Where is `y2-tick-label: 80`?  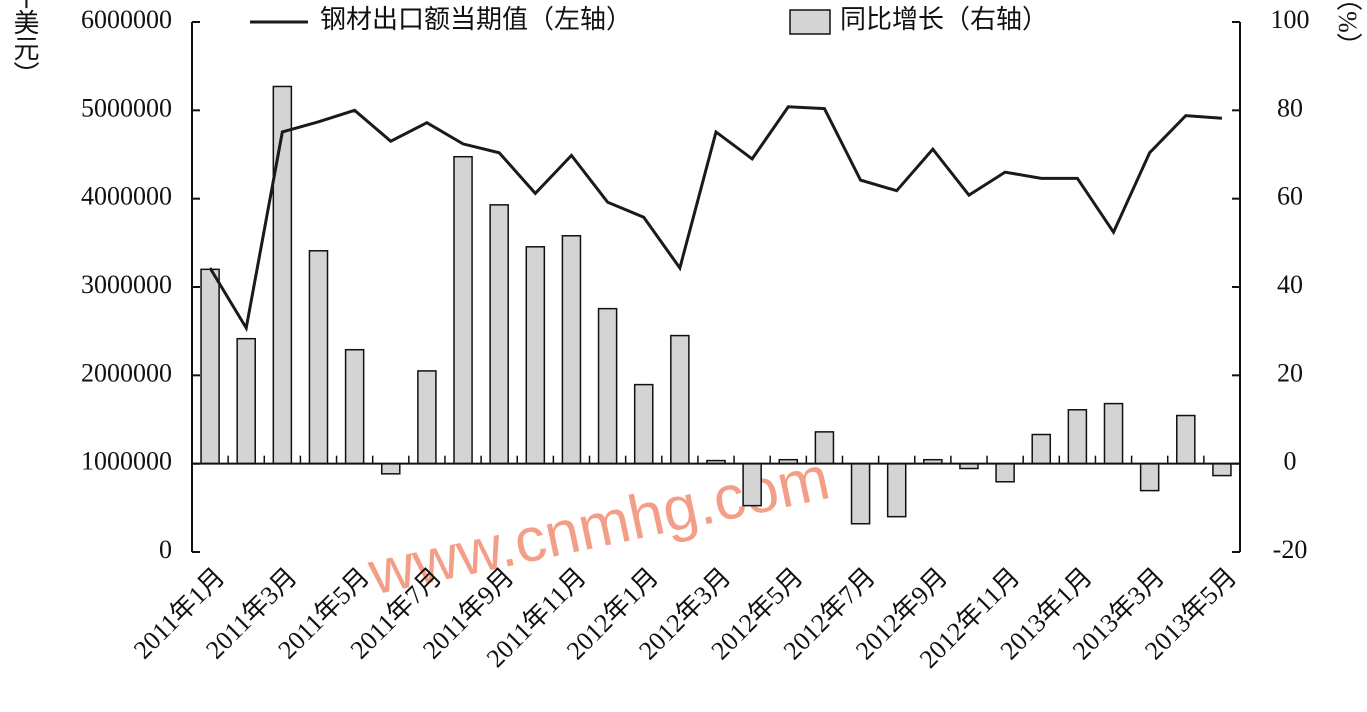 y2-tick-label: 80 is located at coordinates (1290, 107).